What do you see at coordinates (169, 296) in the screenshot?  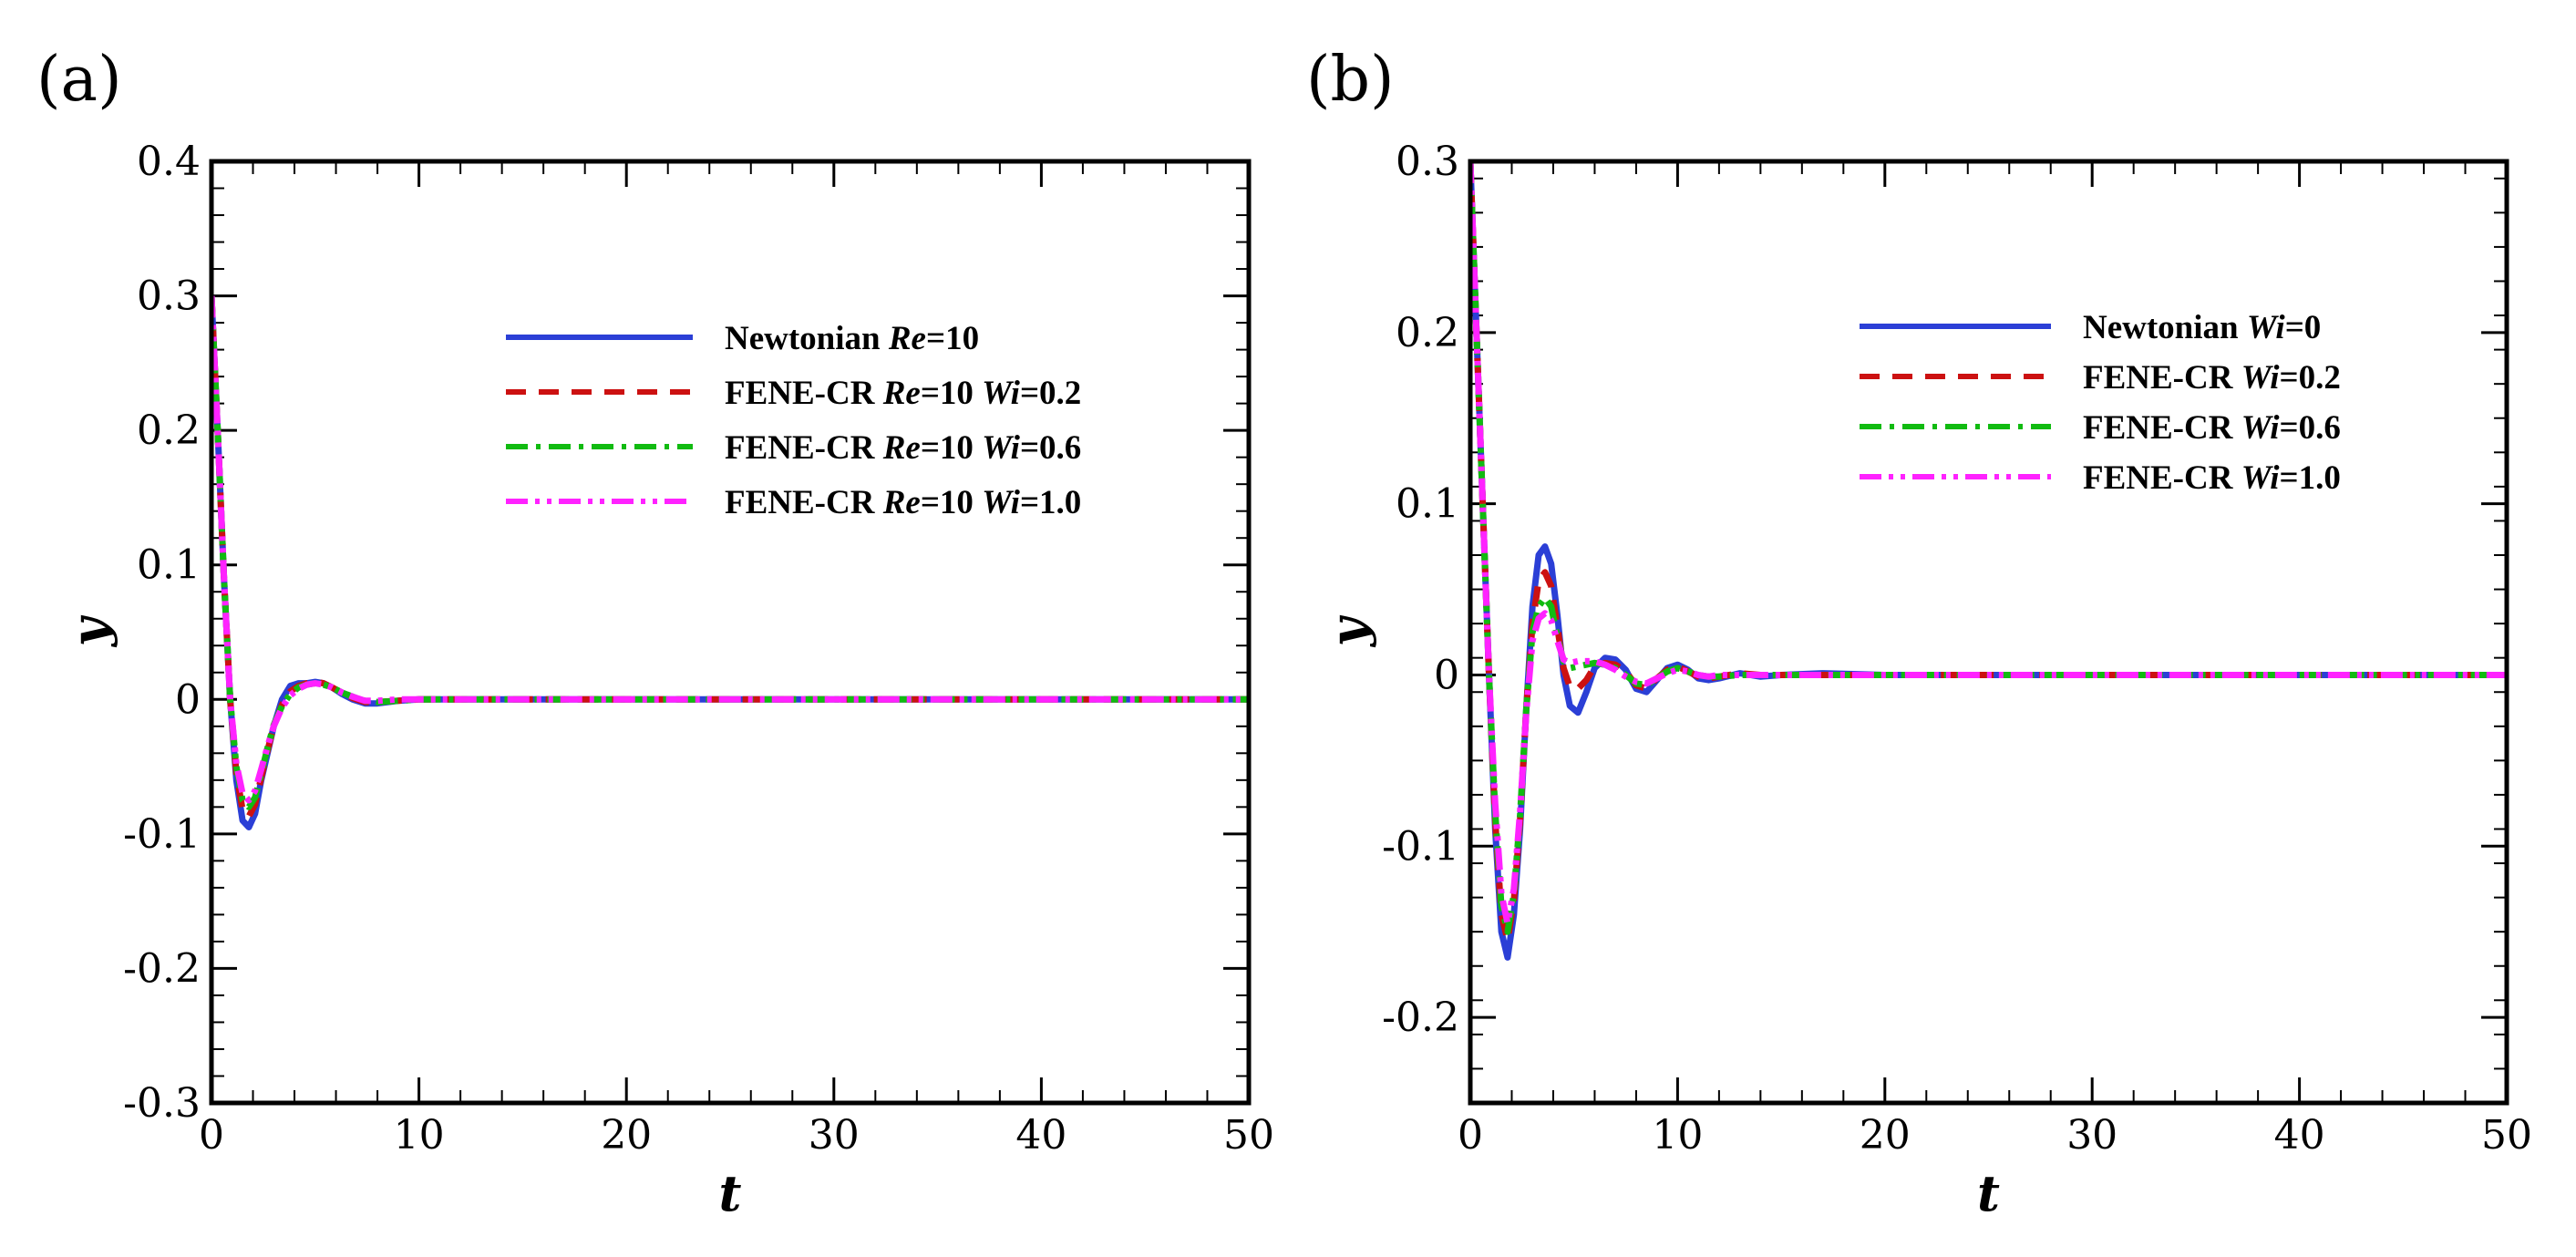 I see `chart-0-y-tick-label: 0.3` at bounding box center [169, 296].